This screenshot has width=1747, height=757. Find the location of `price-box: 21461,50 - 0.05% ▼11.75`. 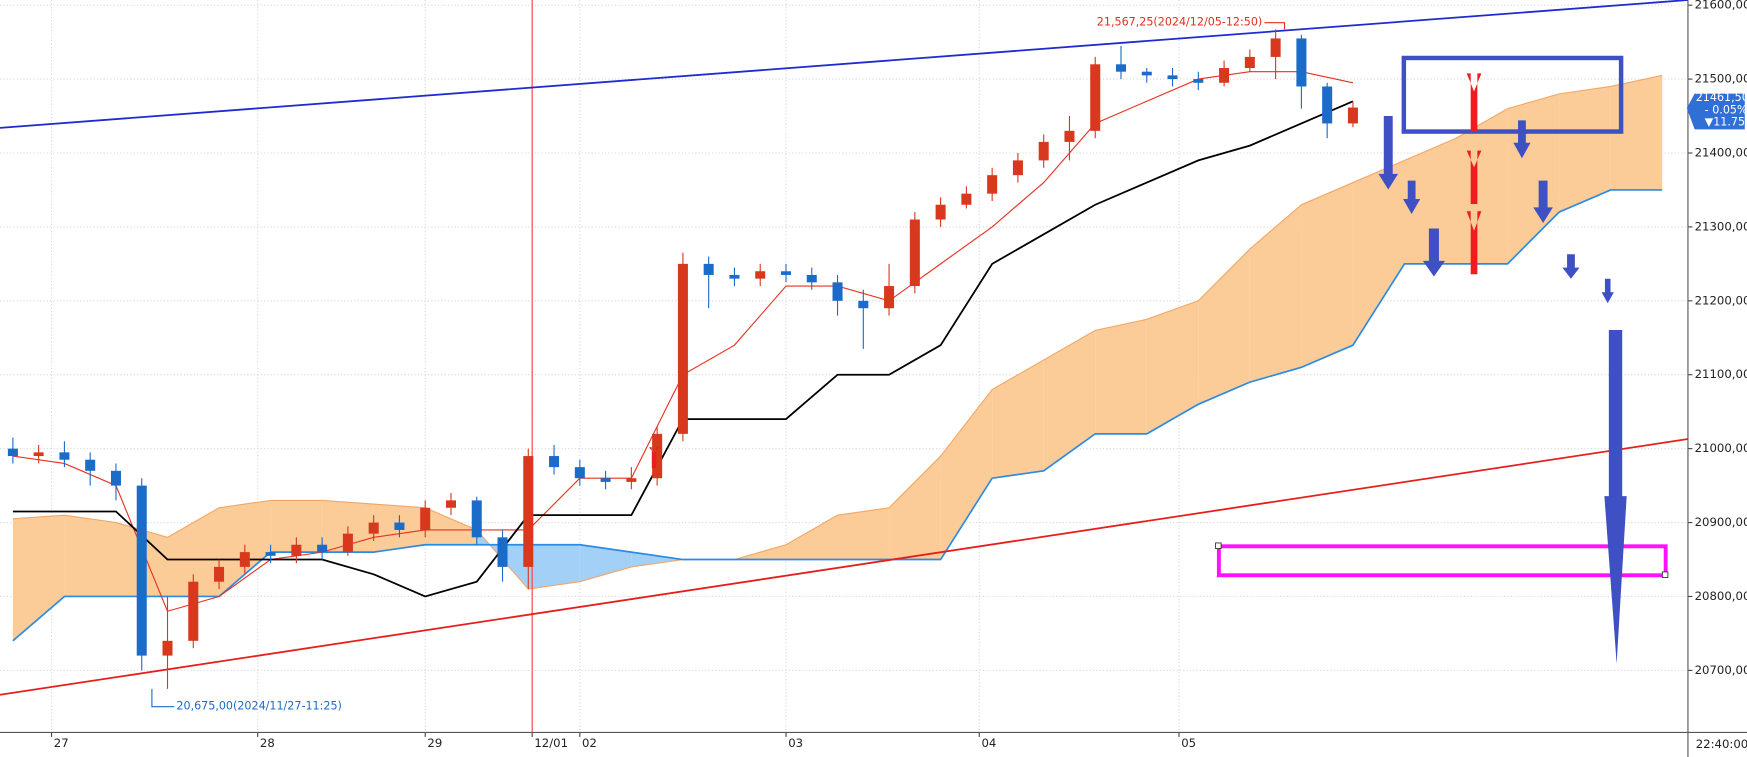

price-box: 21461,50 - 0.05% ▼11.75 is located at coordinates (1716, 110).